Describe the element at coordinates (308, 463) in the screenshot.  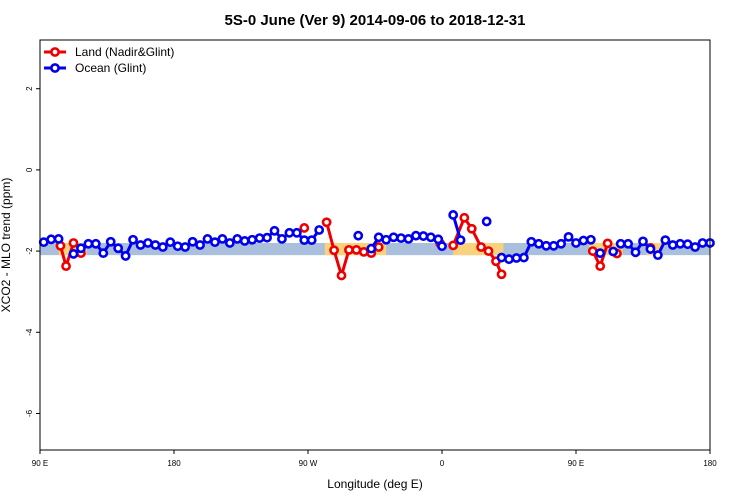
I see `x-tick-label: 90 W` at that location.